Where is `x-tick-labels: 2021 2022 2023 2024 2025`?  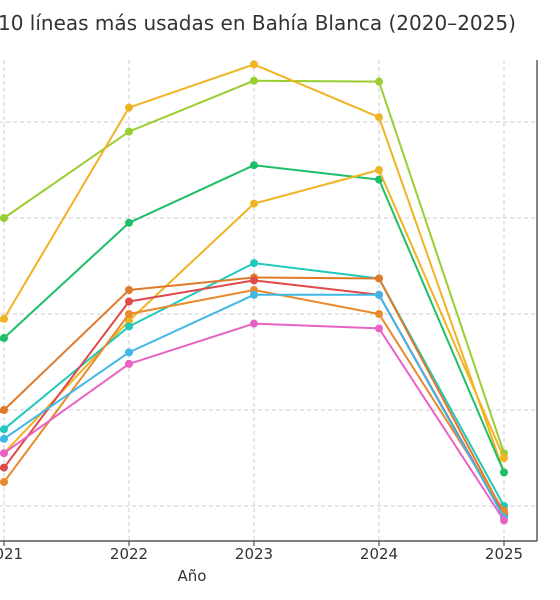
x-tick-labels: 2021 2022 2023 2024 2025 is located at coordinates (261, 554).